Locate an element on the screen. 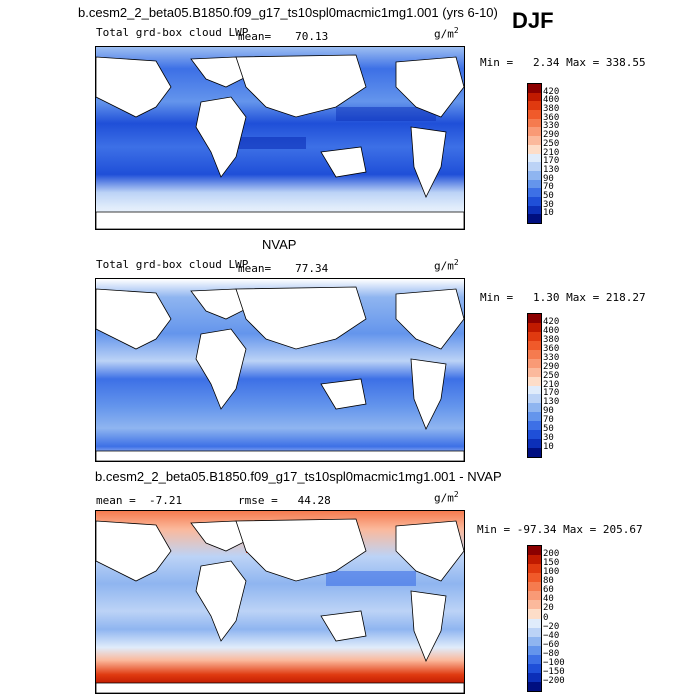  colorbar-tick-label: 250 is located at coordinates (551, 143).